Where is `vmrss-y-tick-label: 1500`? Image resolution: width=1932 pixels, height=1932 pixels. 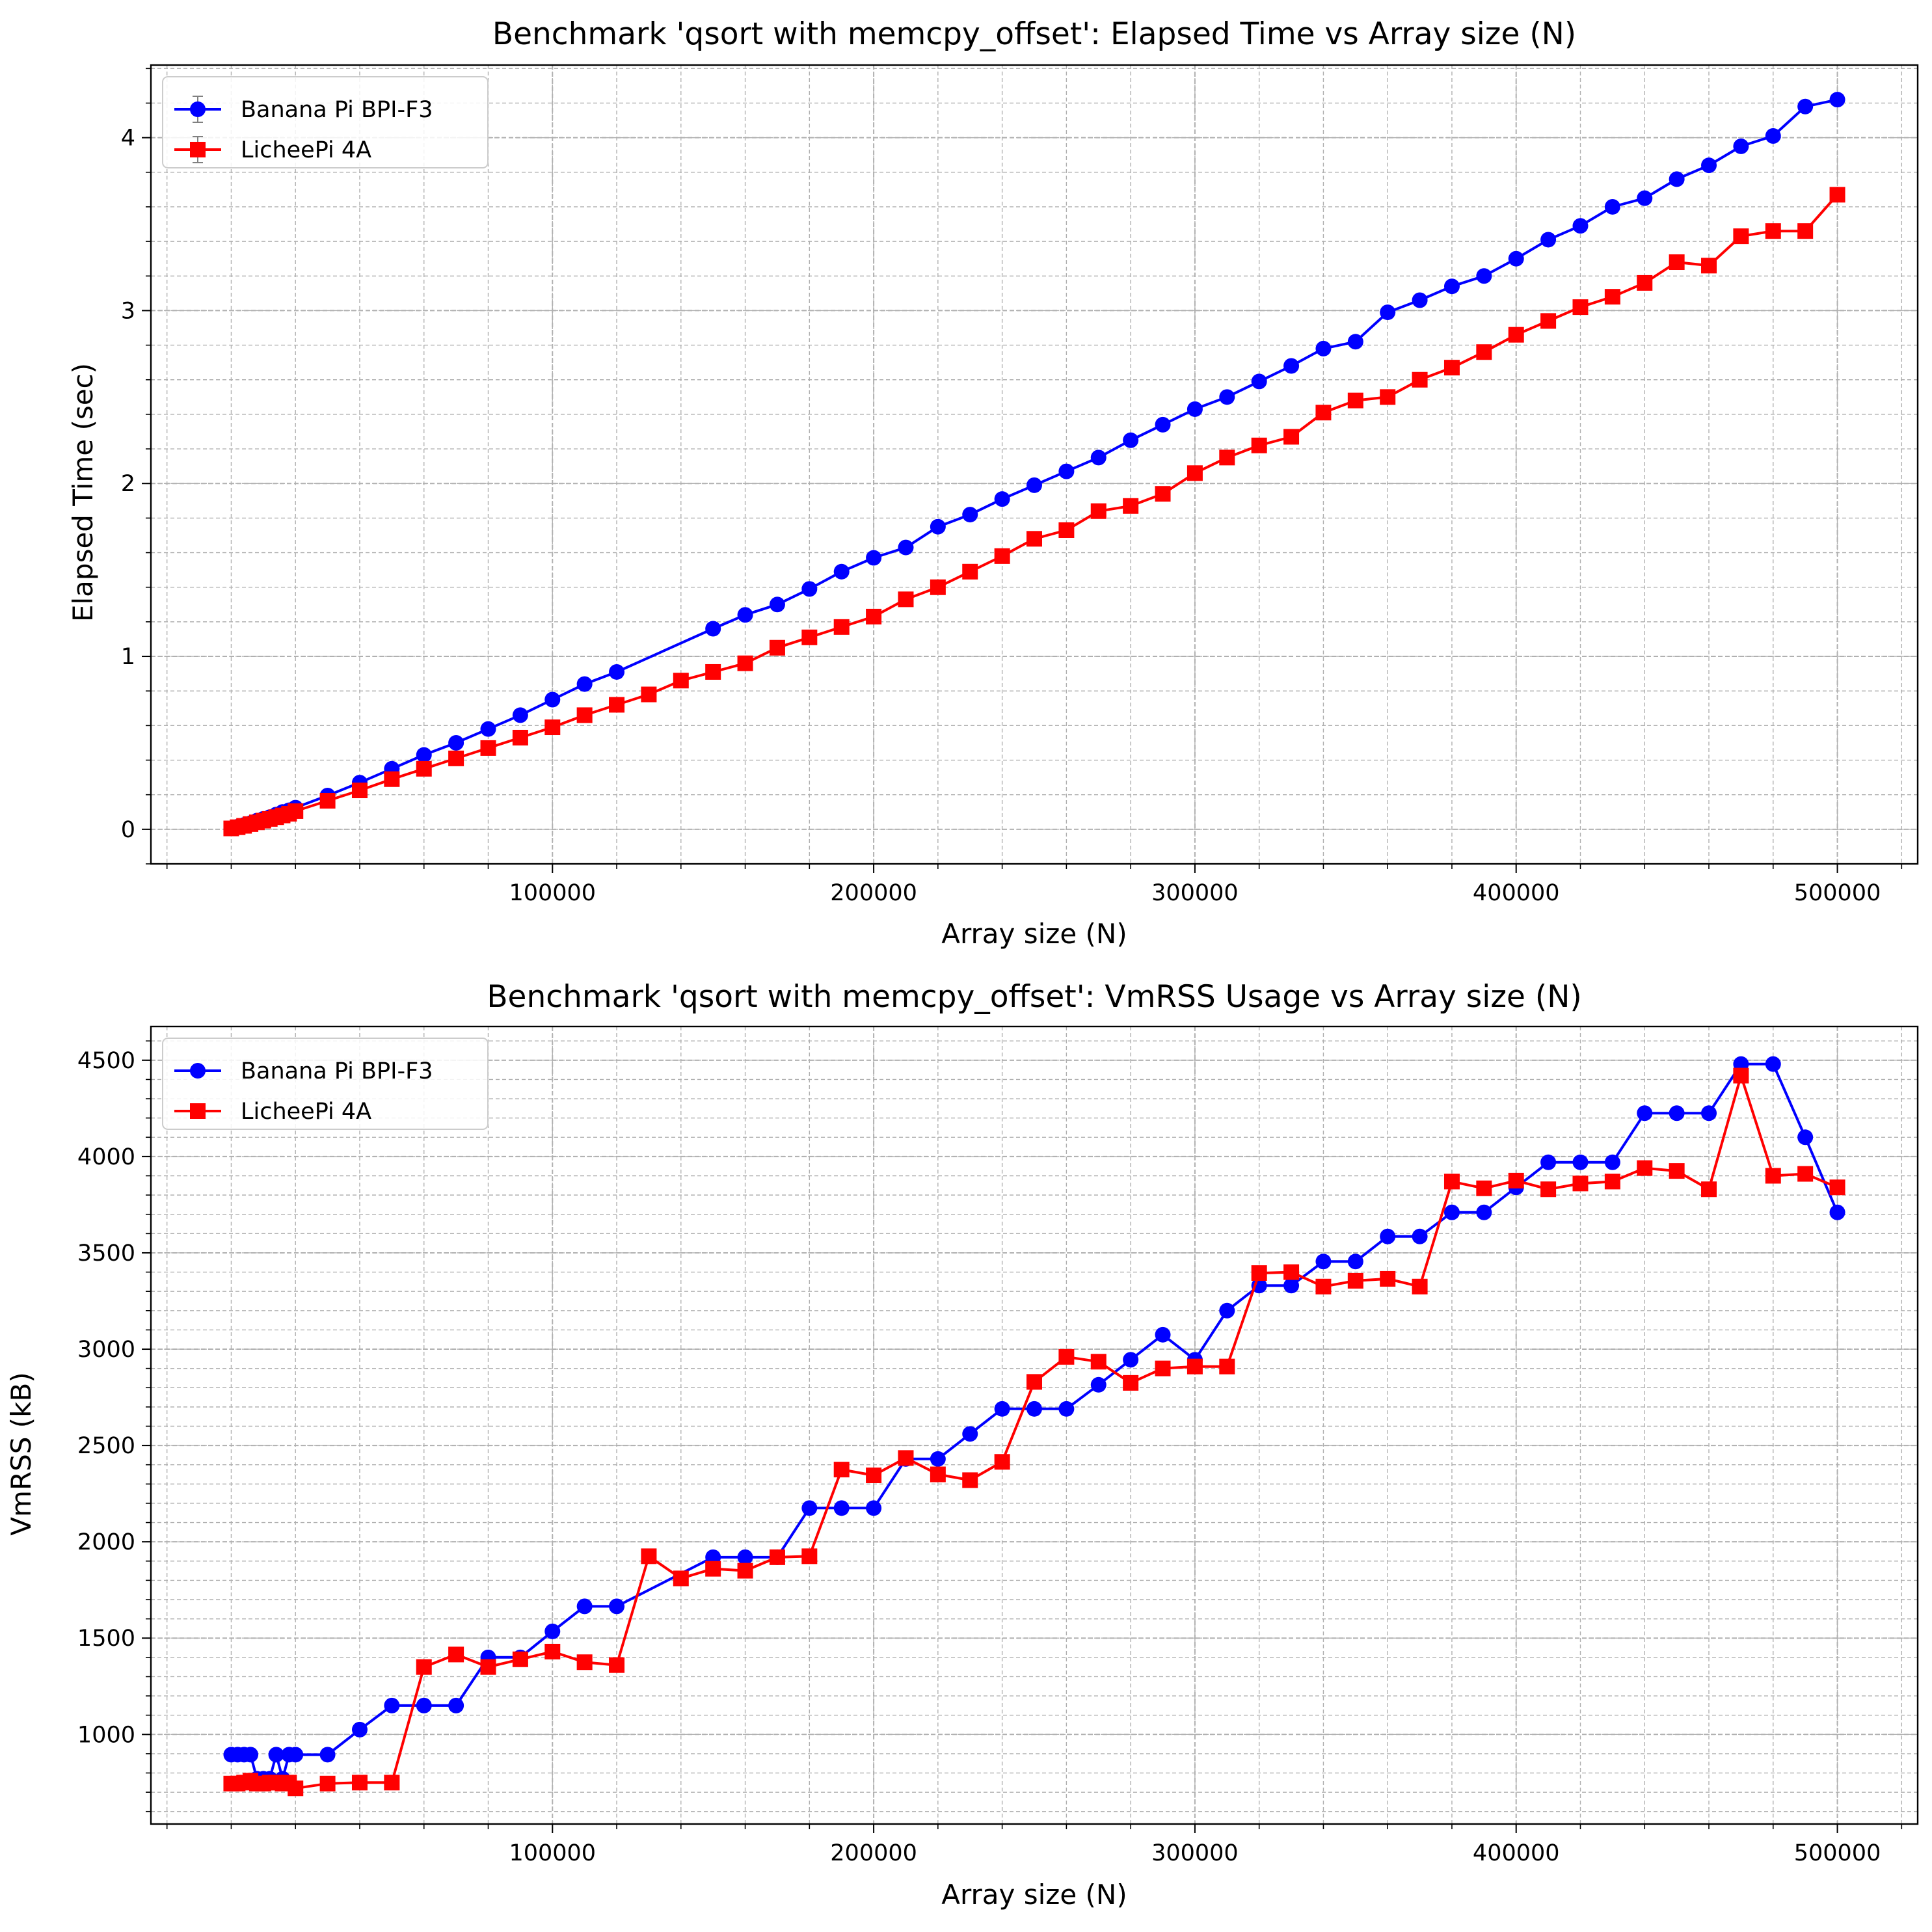
vmrss-y-tick-label: 1500 is located at coordinates (106, 1639).